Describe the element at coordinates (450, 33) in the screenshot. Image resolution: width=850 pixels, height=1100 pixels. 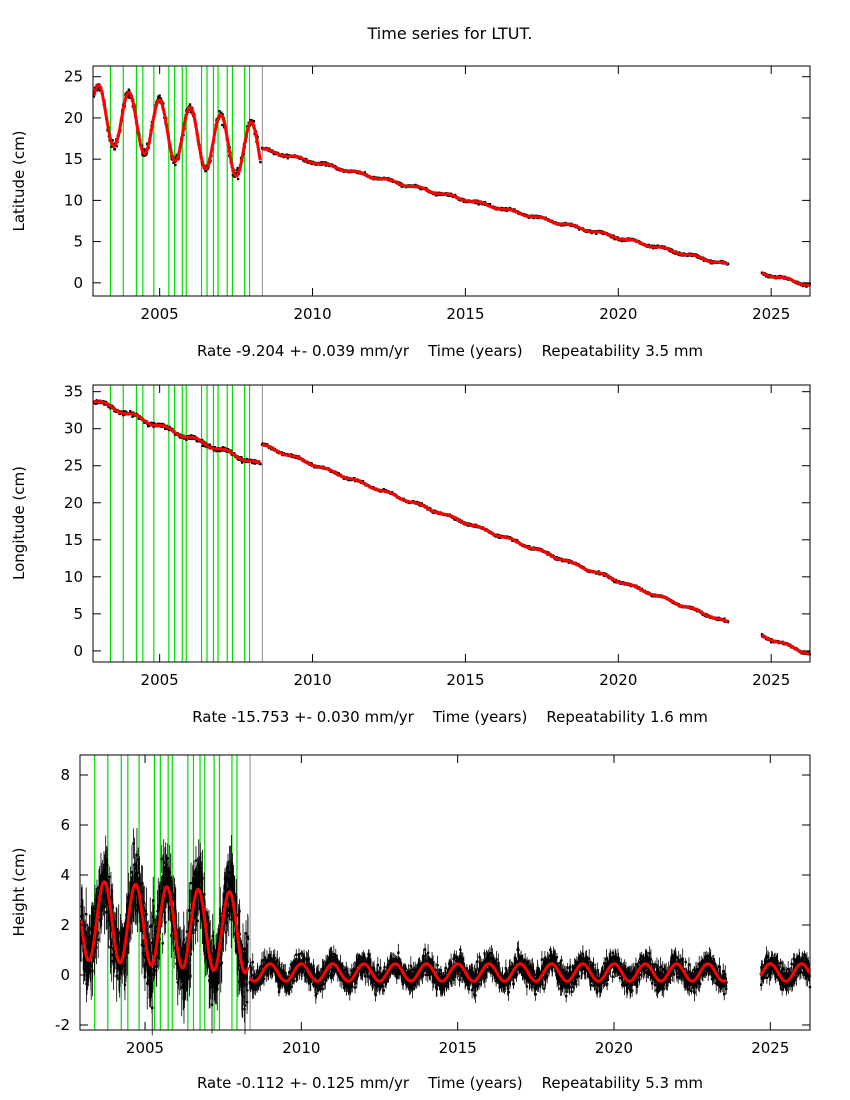
I see `figure-title: Time series for LTUT.` at that location.